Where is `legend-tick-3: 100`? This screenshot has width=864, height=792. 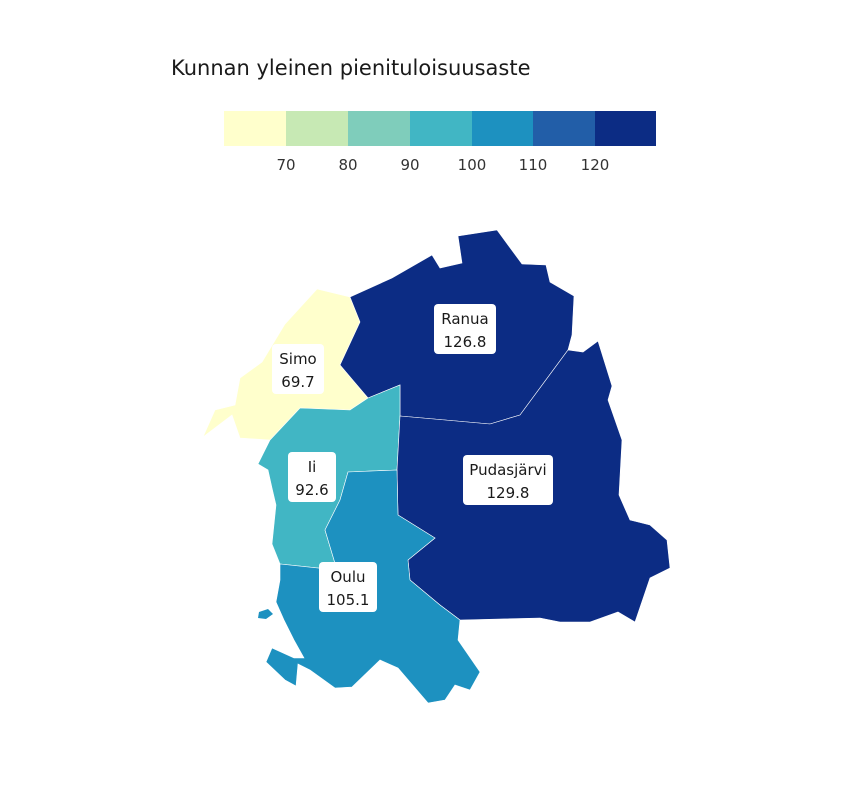 legend-tick-3: 100 is located at coordinates (472, 165).